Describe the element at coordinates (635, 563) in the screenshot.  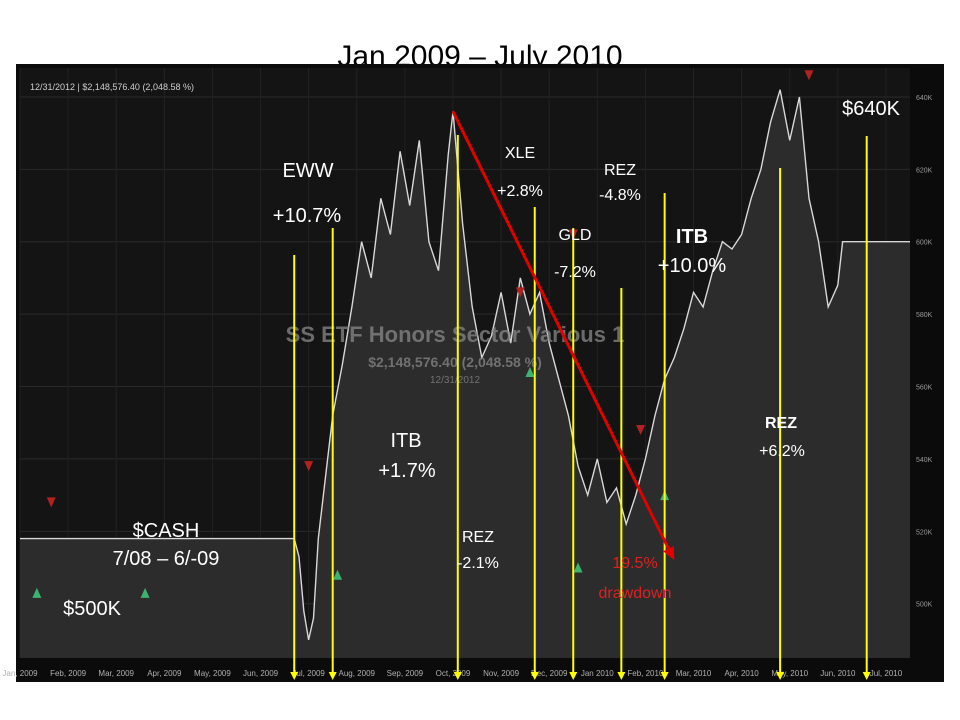
I see `drawdown-pct-label: 19.5%` at that location.